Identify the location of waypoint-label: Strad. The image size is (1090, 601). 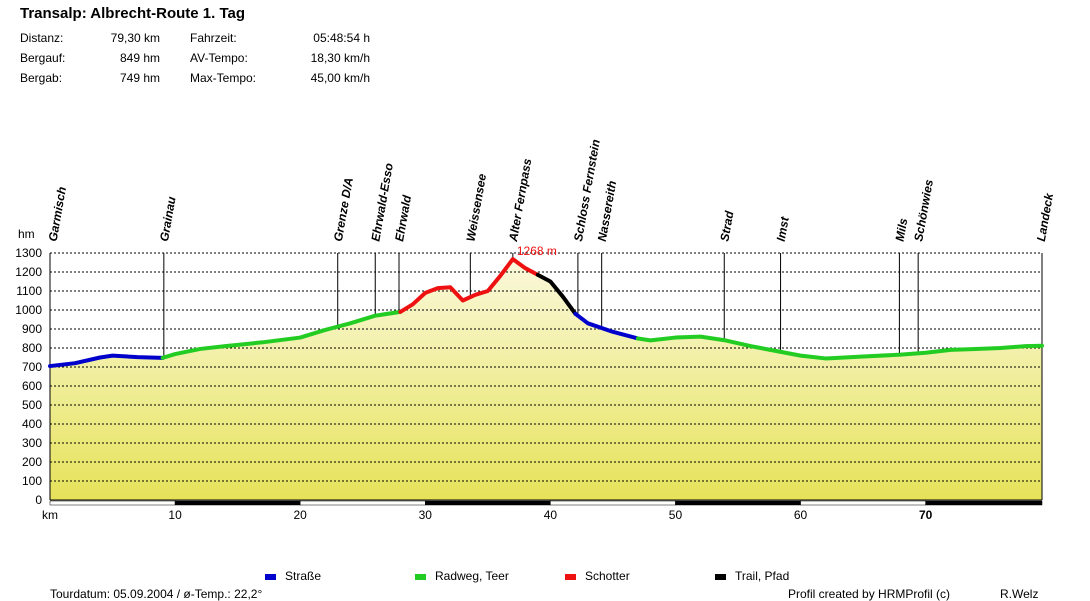
(726, 225).